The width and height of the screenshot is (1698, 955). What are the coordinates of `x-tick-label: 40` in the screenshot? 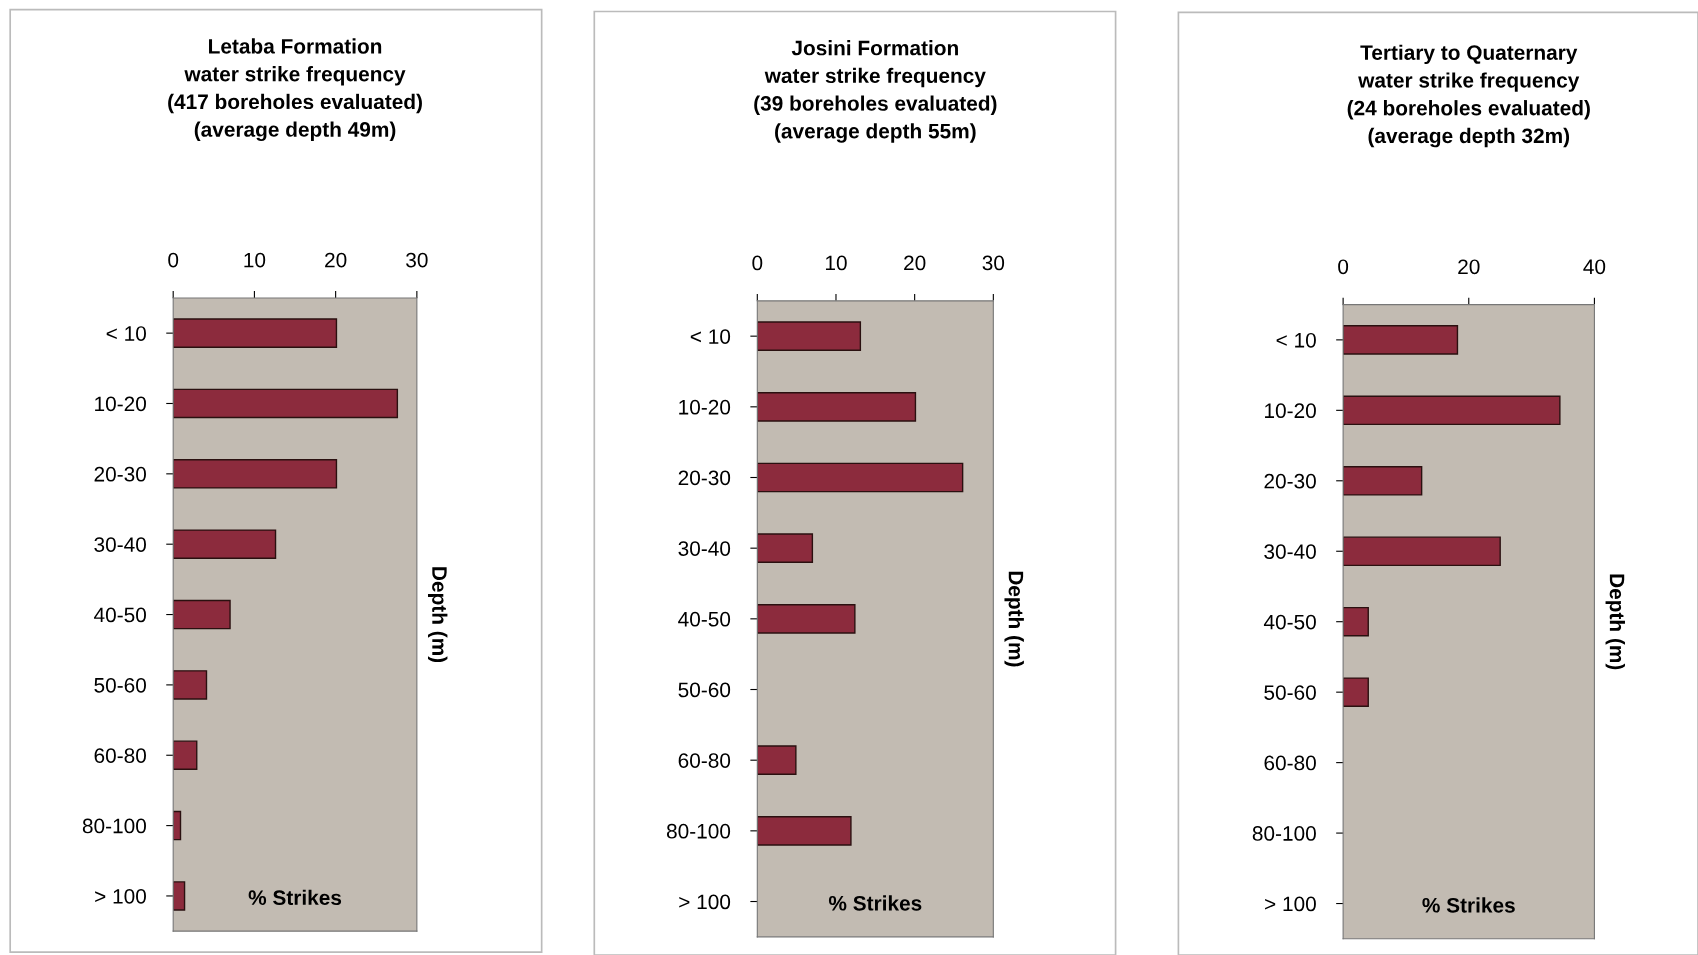 It's located at (1594, 267).